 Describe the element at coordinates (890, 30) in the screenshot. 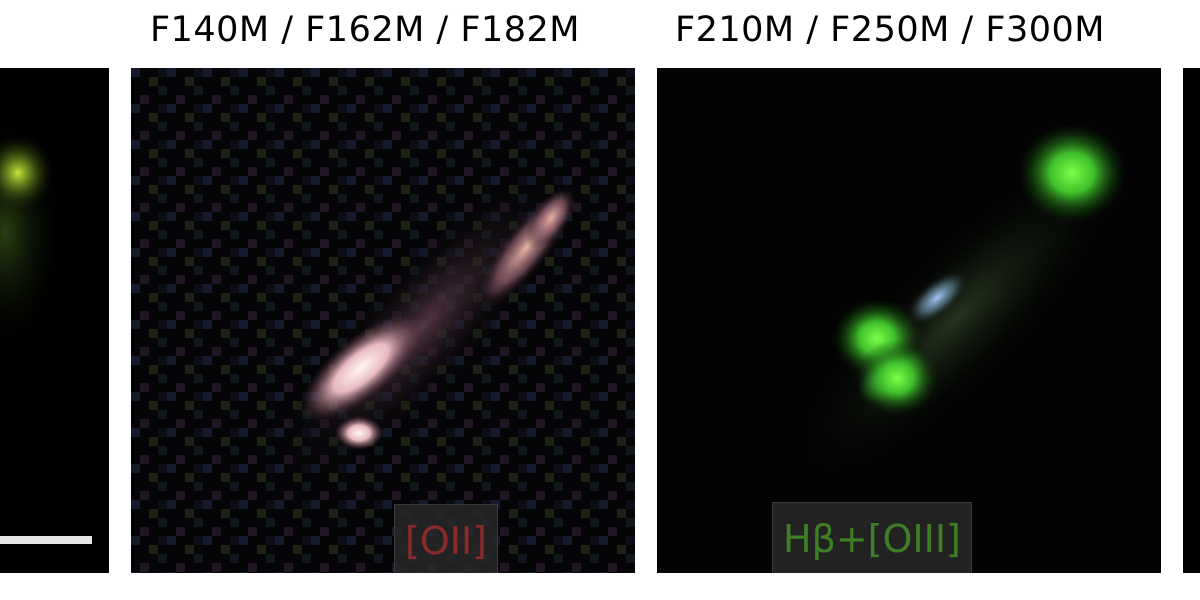

I see `panel-title-2: F210M / F250M / F300M` at that location.